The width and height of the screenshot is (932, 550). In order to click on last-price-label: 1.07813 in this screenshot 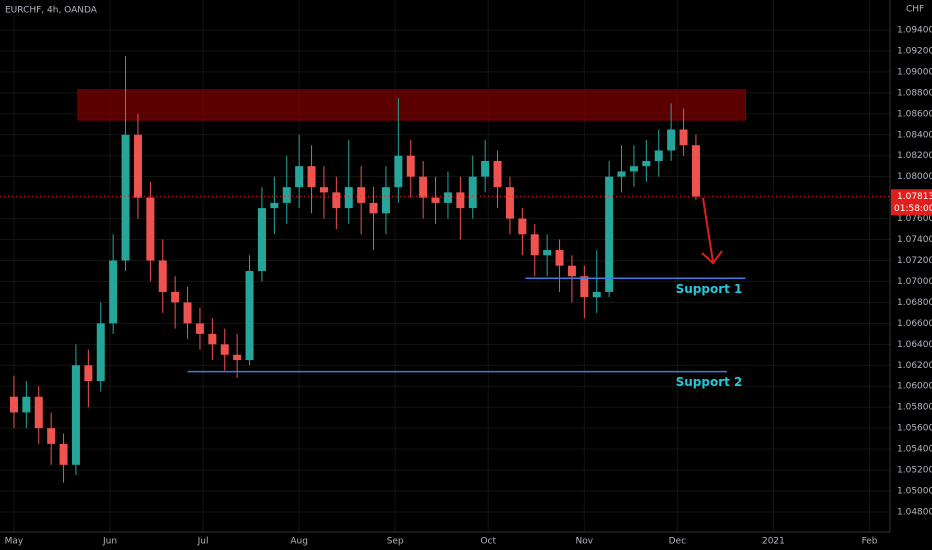, I will do `click(914, 197)`.